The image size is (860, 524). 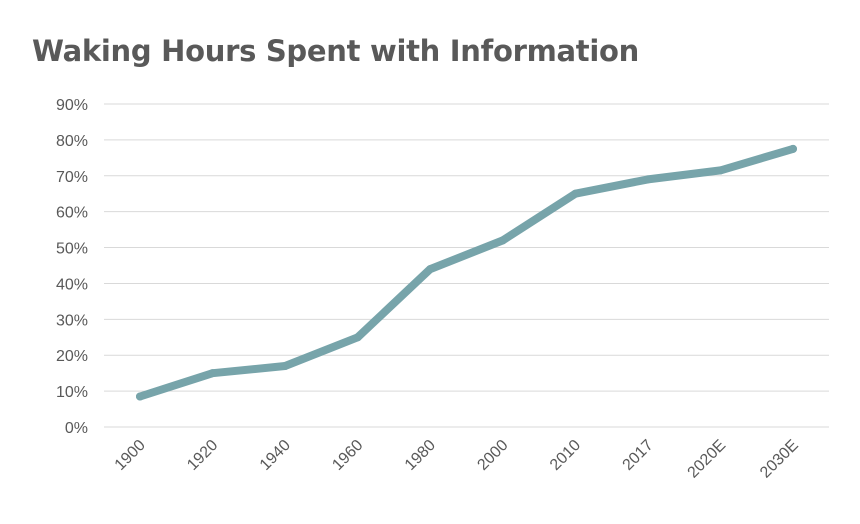 I want to click on y-axis-labels: 0% 10% 20% 30% 40% 50% 60% 70% 80% 90%, so click(x=72, y=267).